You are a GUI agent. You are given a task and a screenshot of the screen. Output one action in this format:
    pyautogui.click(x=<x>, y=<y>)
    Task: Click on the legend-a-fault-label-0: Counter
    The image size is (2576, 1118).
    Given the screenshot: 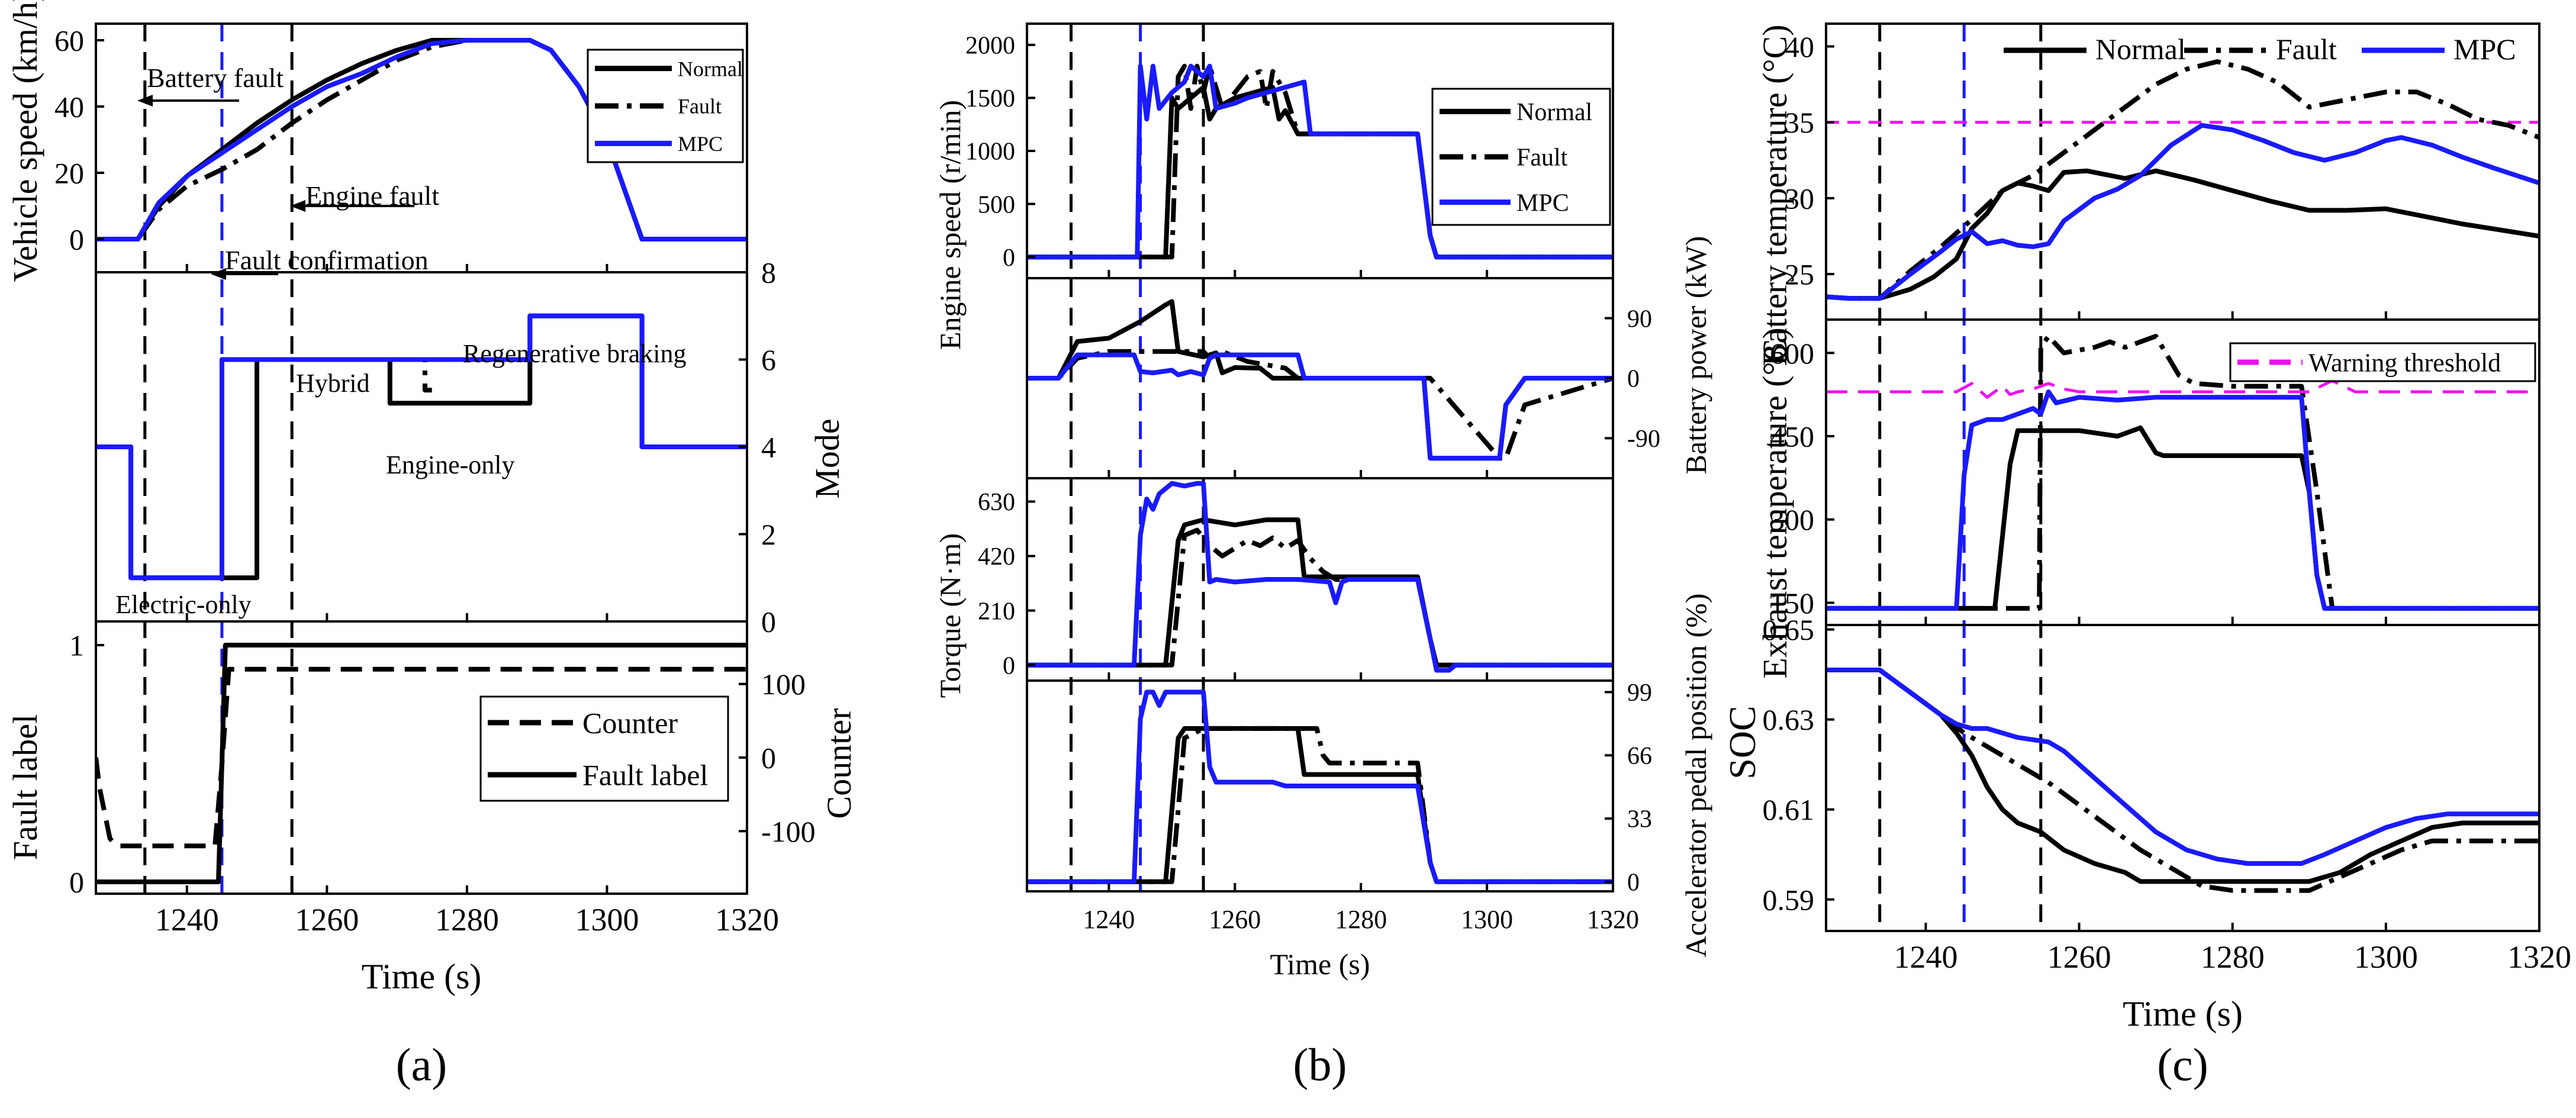 What is the action you would take?
    pyautogui.click(x=630, y=723)
    